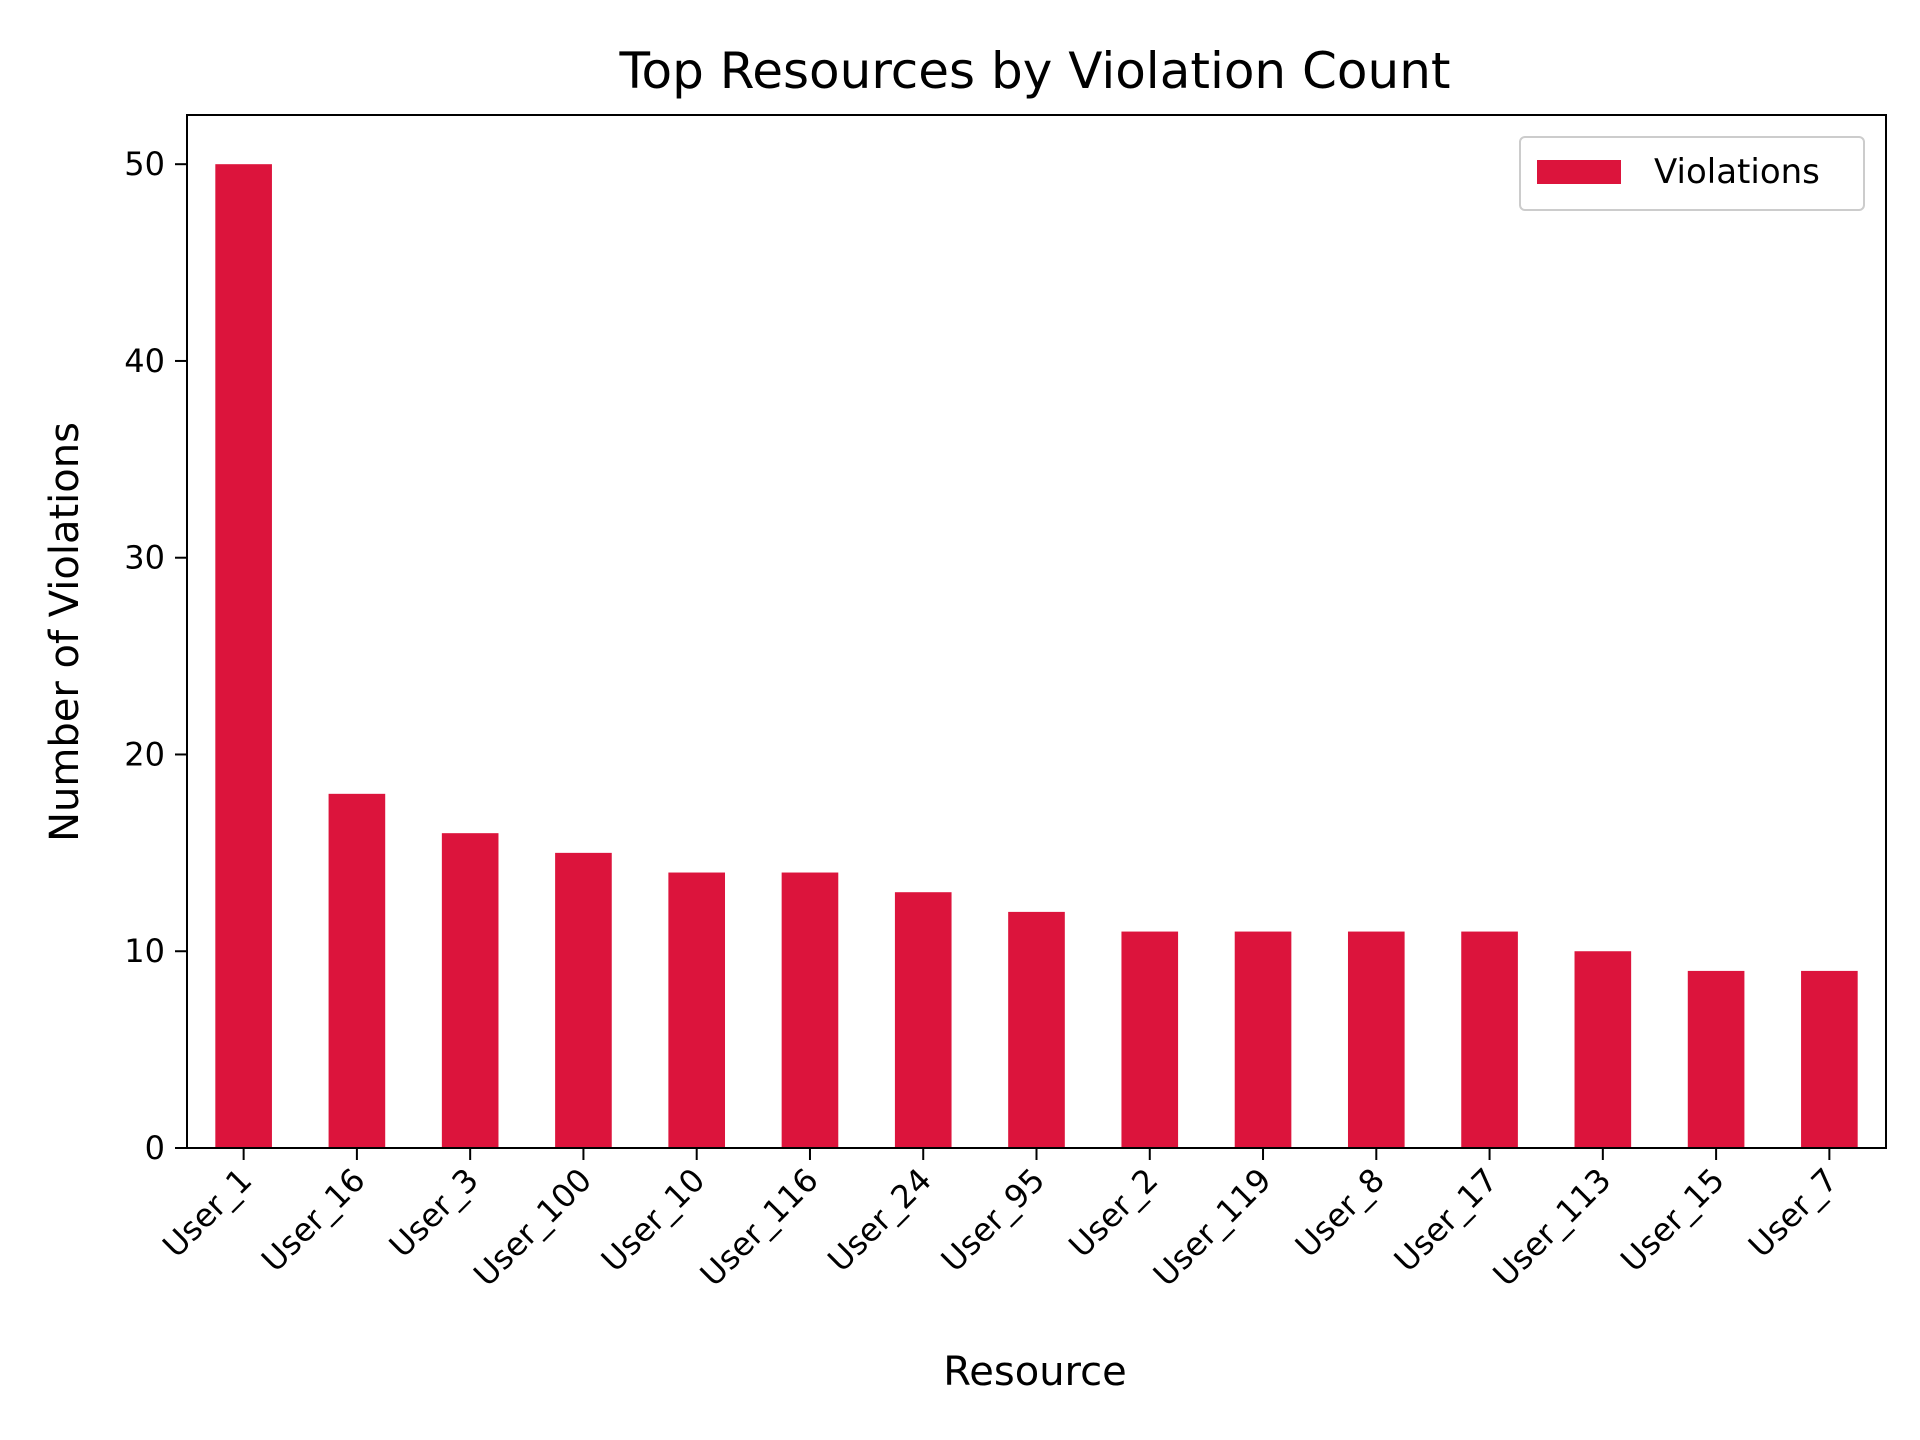  I want to click on y-tick-label: 40, so click(144, 361).